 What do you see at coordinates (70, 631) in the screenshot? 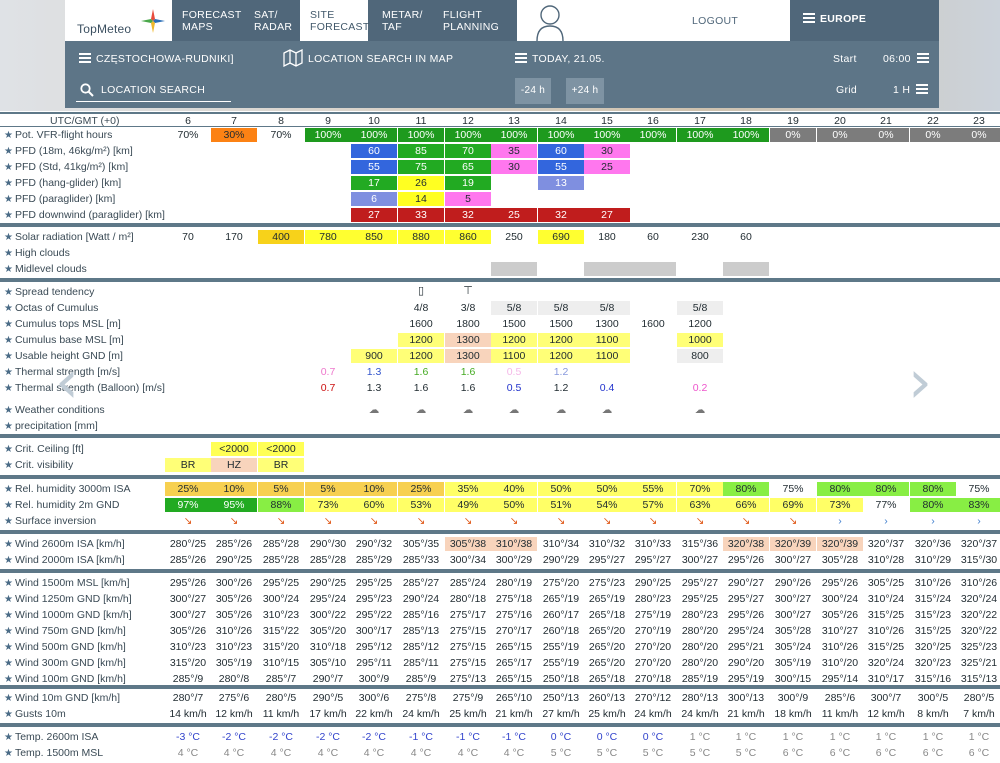
I see `row-label-text: Wind 750m GND [km/h]` at bounding box center [70, 631].